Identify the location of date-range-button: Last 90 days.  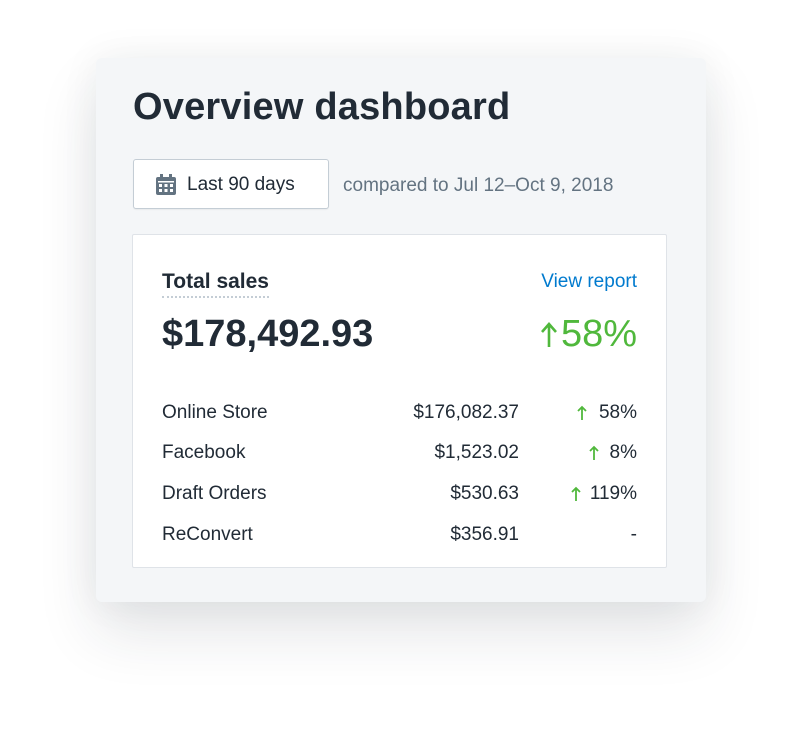
(231, 184).